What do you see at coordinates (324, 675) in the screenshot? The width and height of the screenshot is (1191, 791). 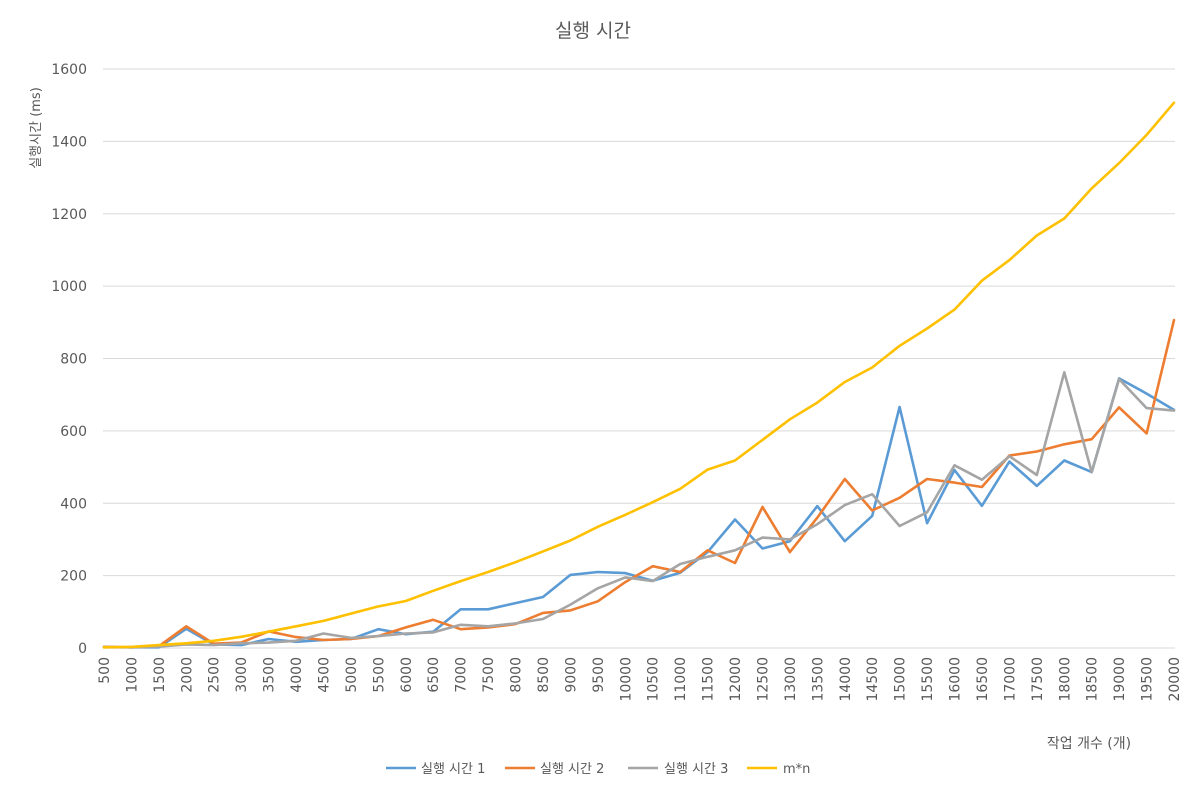 I see `x-tick-label: 4500` at bounding box center [324, 675].